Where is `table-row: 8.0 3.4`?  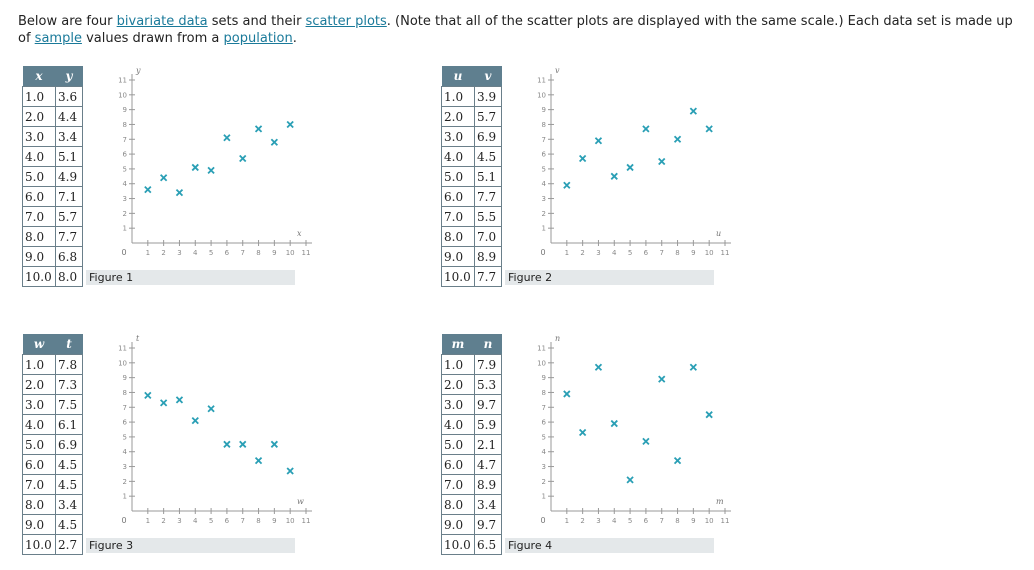
table-row: 8.0 3.4 is located at coordinates (52, 504).